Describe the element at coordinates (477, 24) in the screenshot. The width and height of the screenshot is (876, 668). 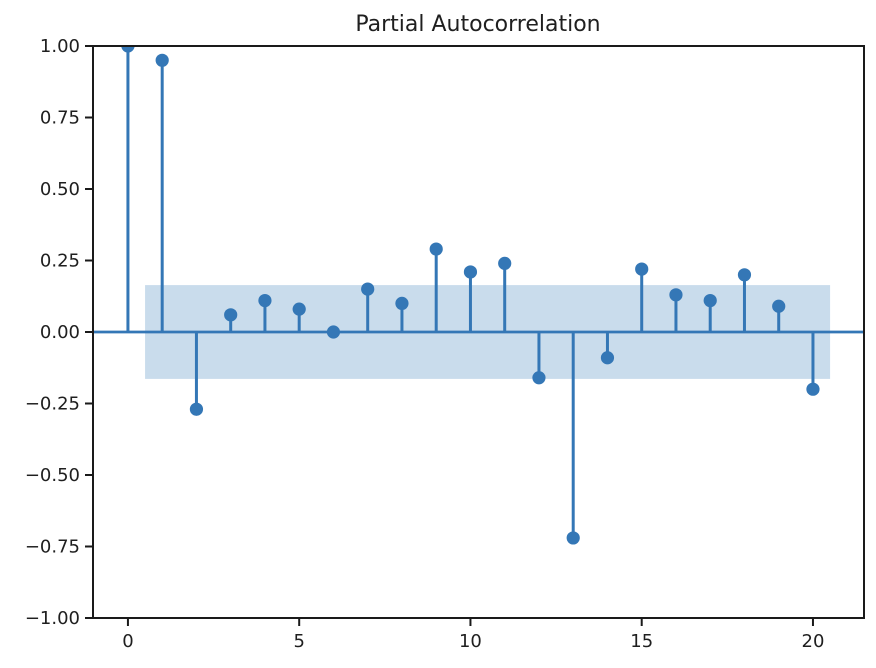
I see `chart-title: Partial Autocorrelation` at that location.